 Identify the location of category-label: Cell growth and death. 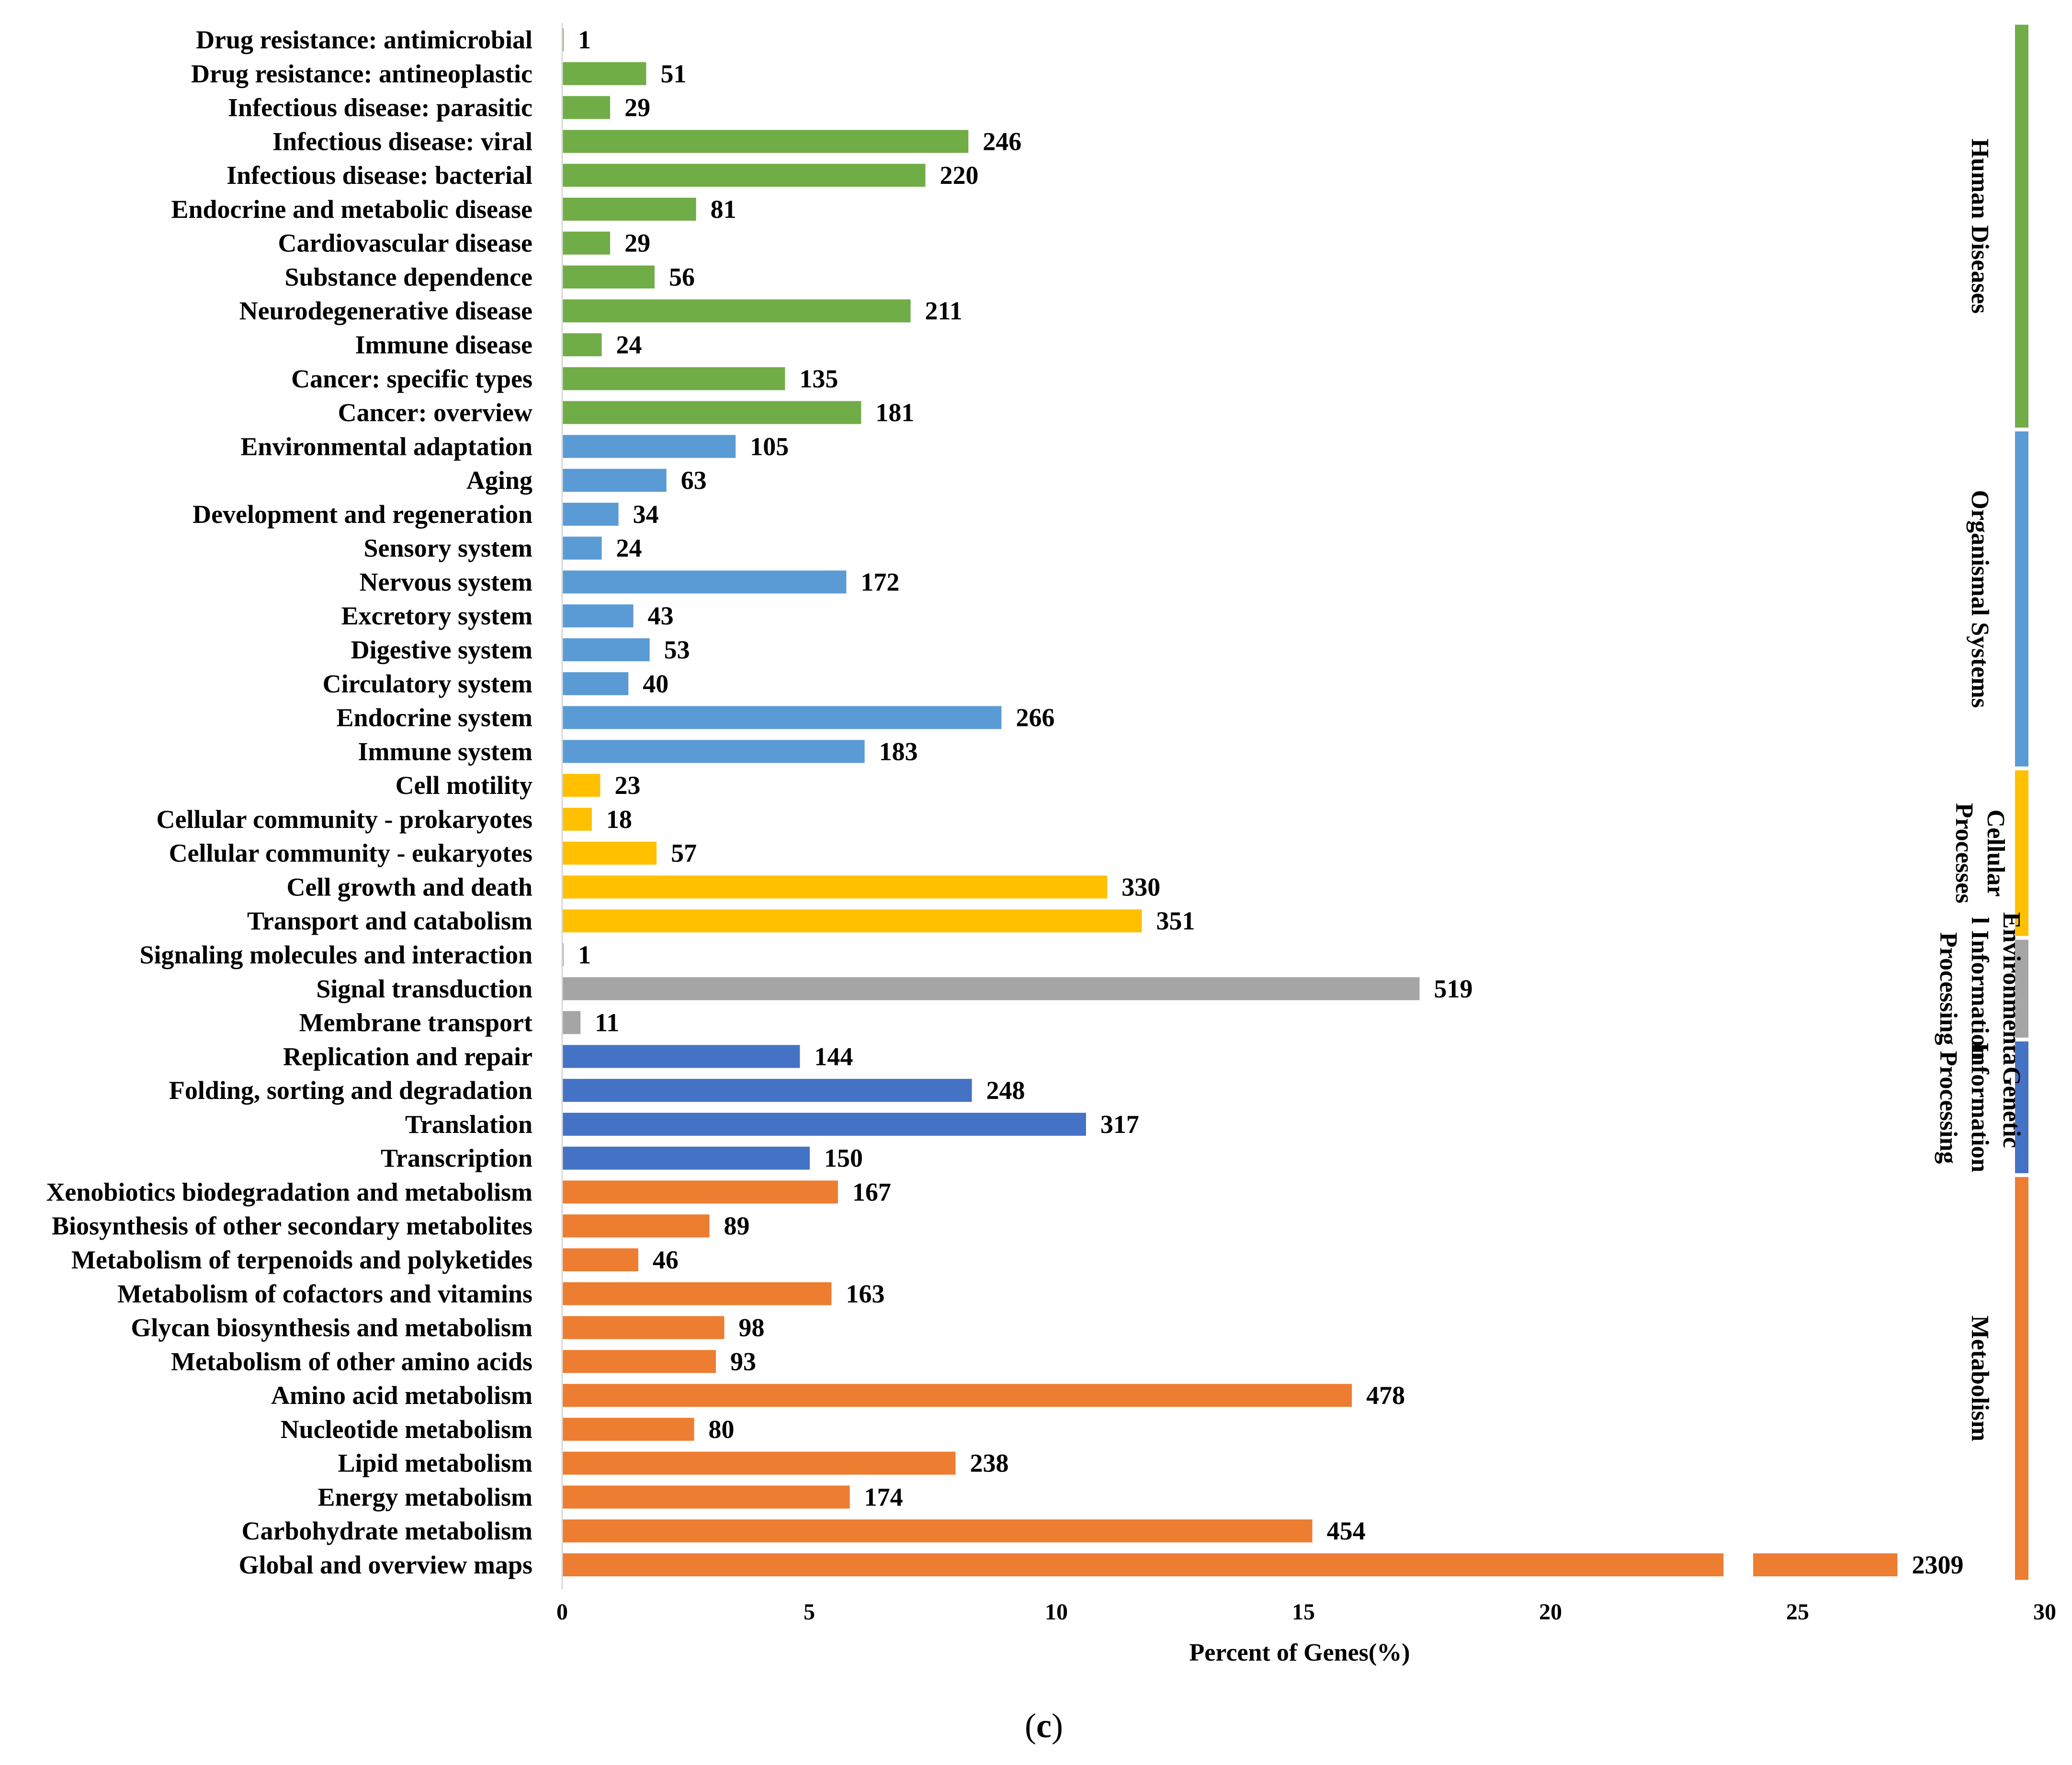
(409, 886).